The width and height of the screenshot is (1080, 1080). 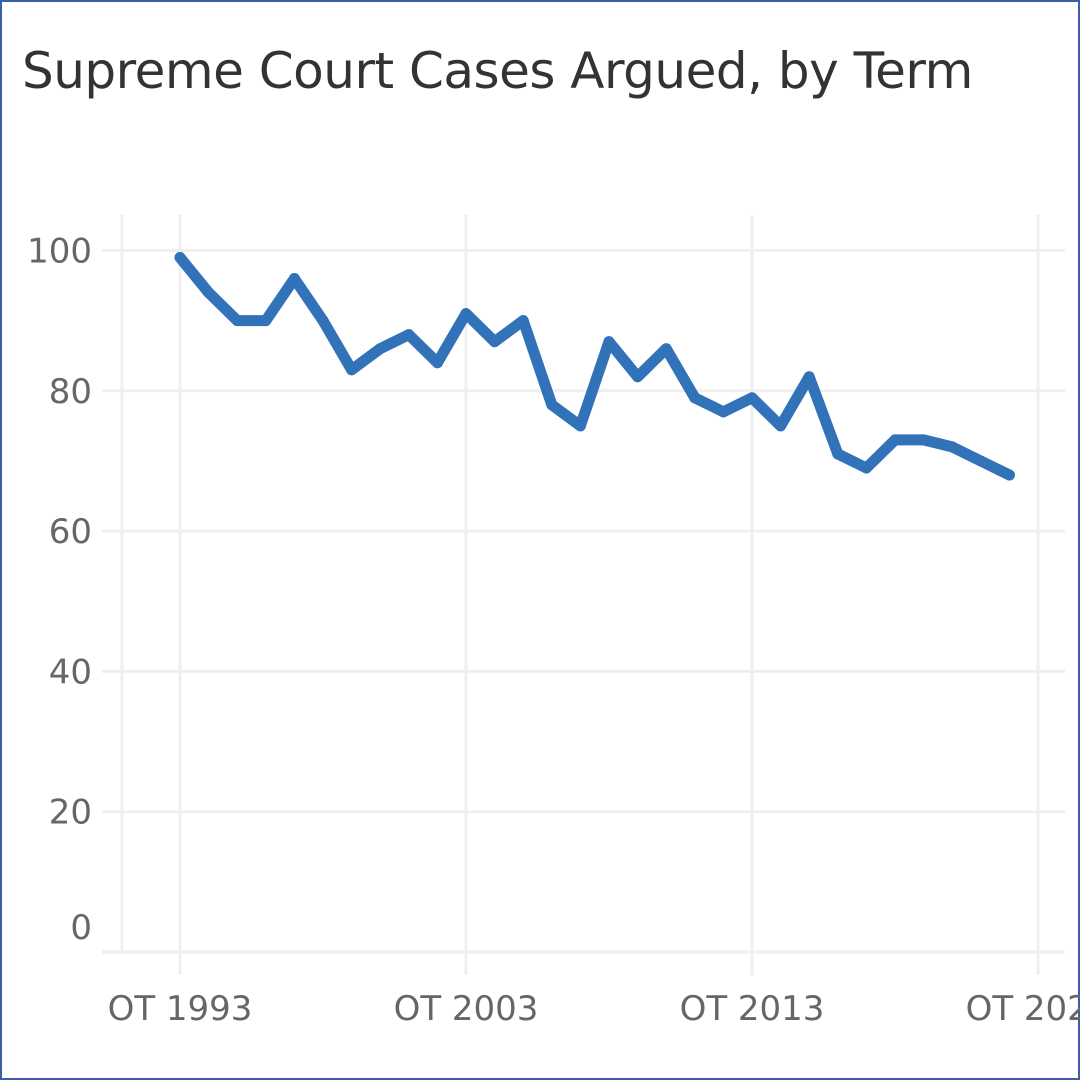 What do you see at coordinates (70, 392) in the screenshot?
I see `y-tick-label: 80` at bounding box center [70, 392].